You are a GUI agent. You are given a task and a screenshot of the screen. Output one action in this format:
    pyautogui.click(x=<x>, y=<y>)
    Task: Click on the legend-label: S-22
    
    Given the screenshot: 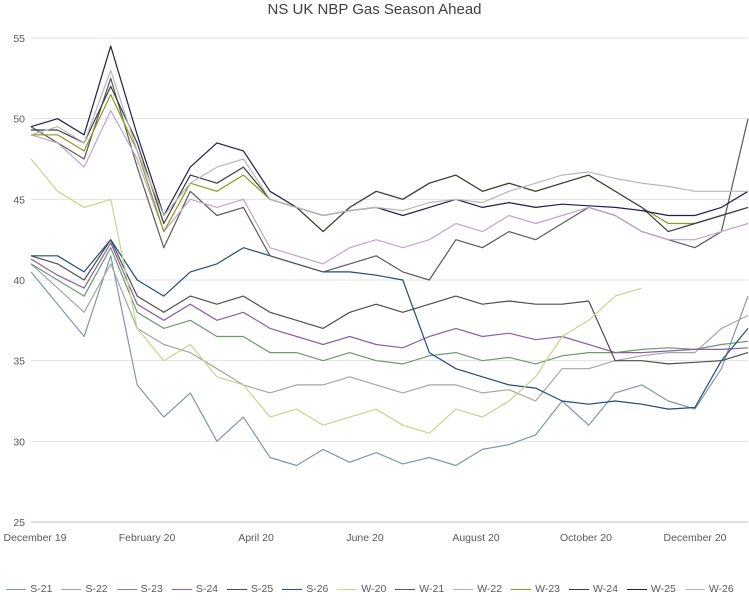 What is the action you would take?
    pyautogui.click(x=96, y=589)
    